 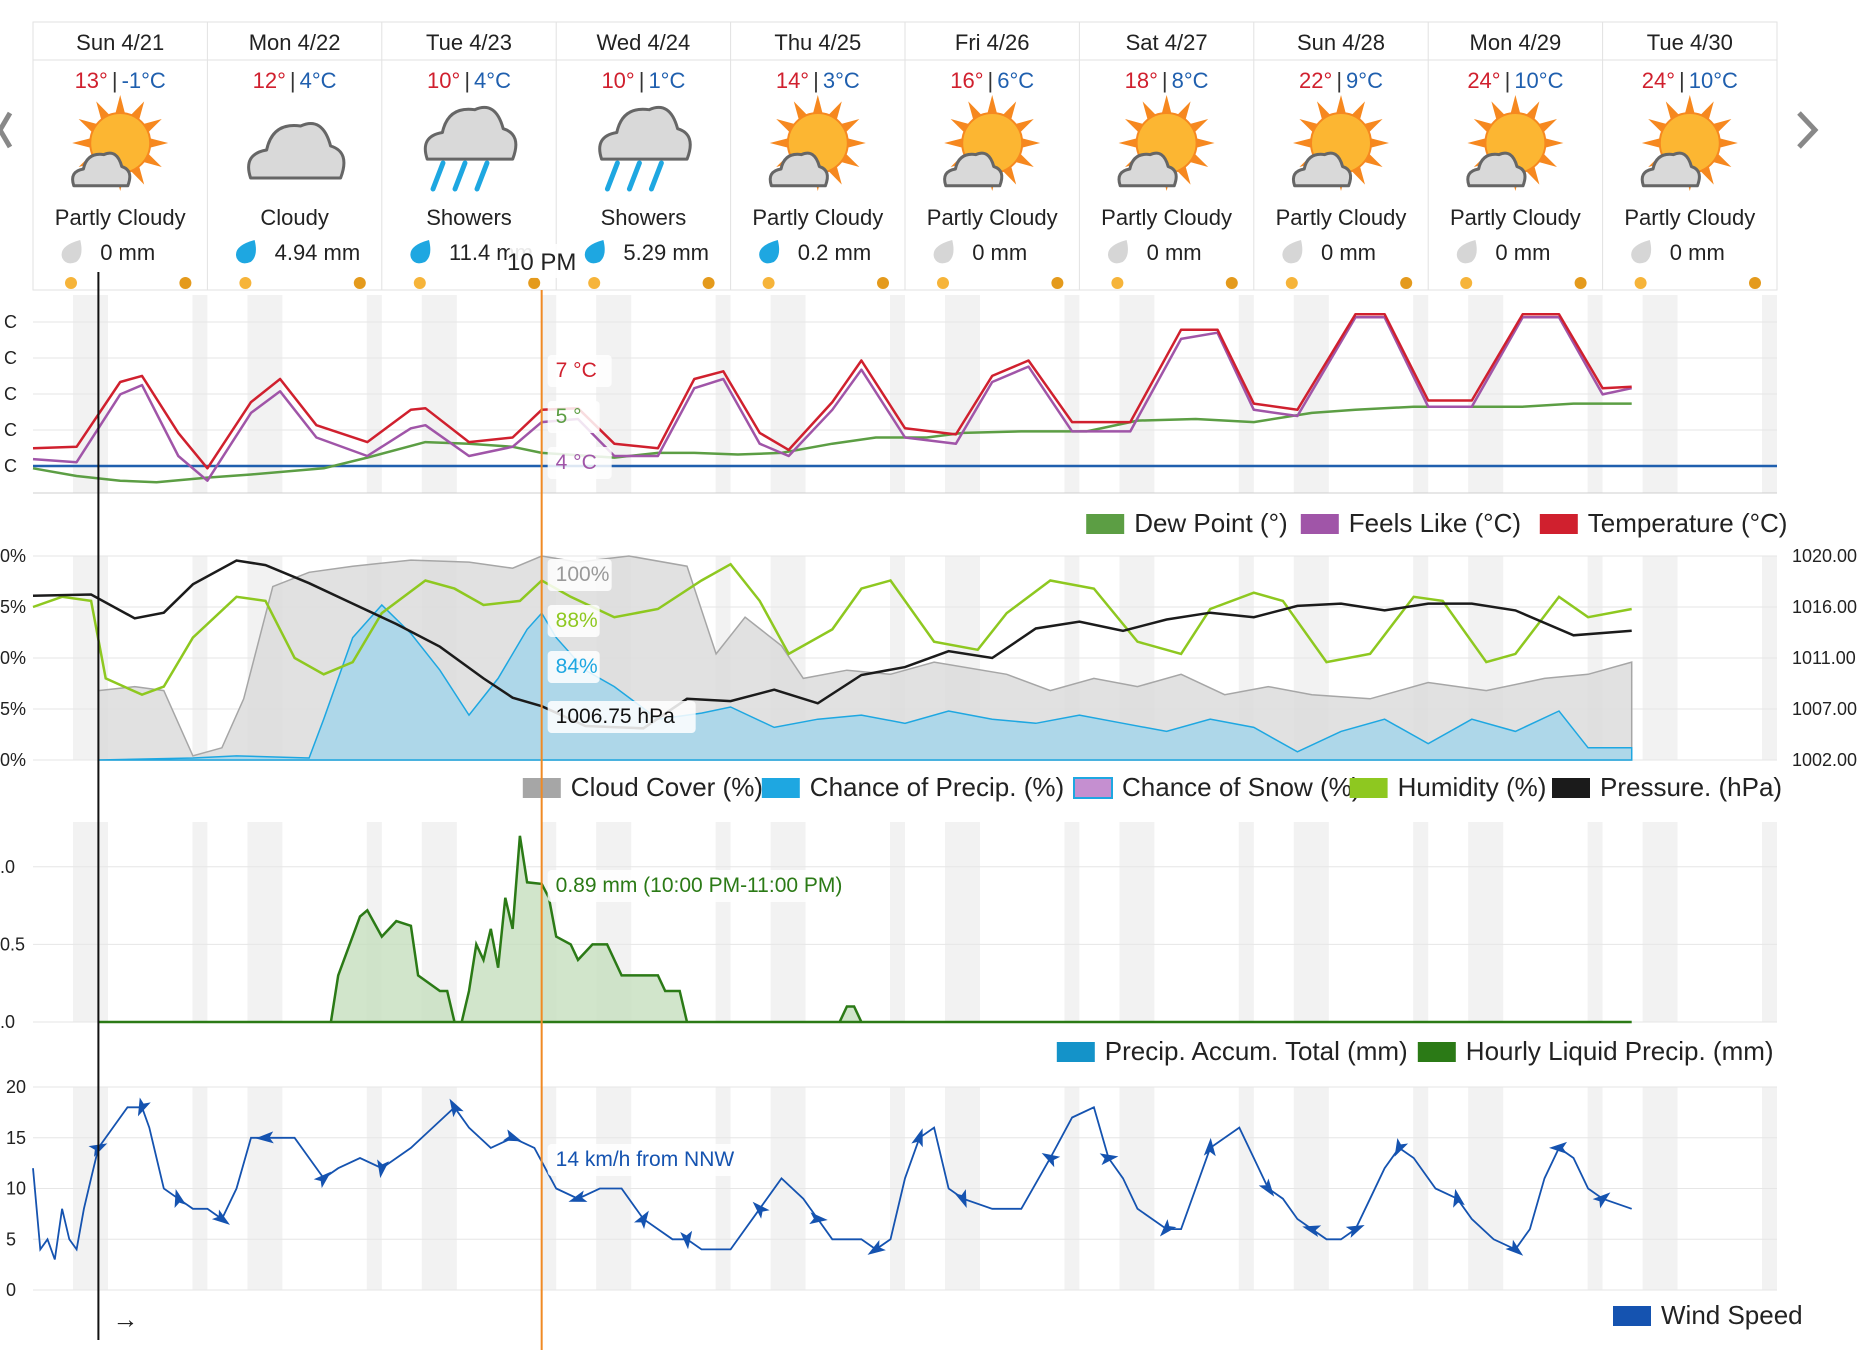 I want to click on legend-item: Wind Speed, so click(x=1708, y=1315).